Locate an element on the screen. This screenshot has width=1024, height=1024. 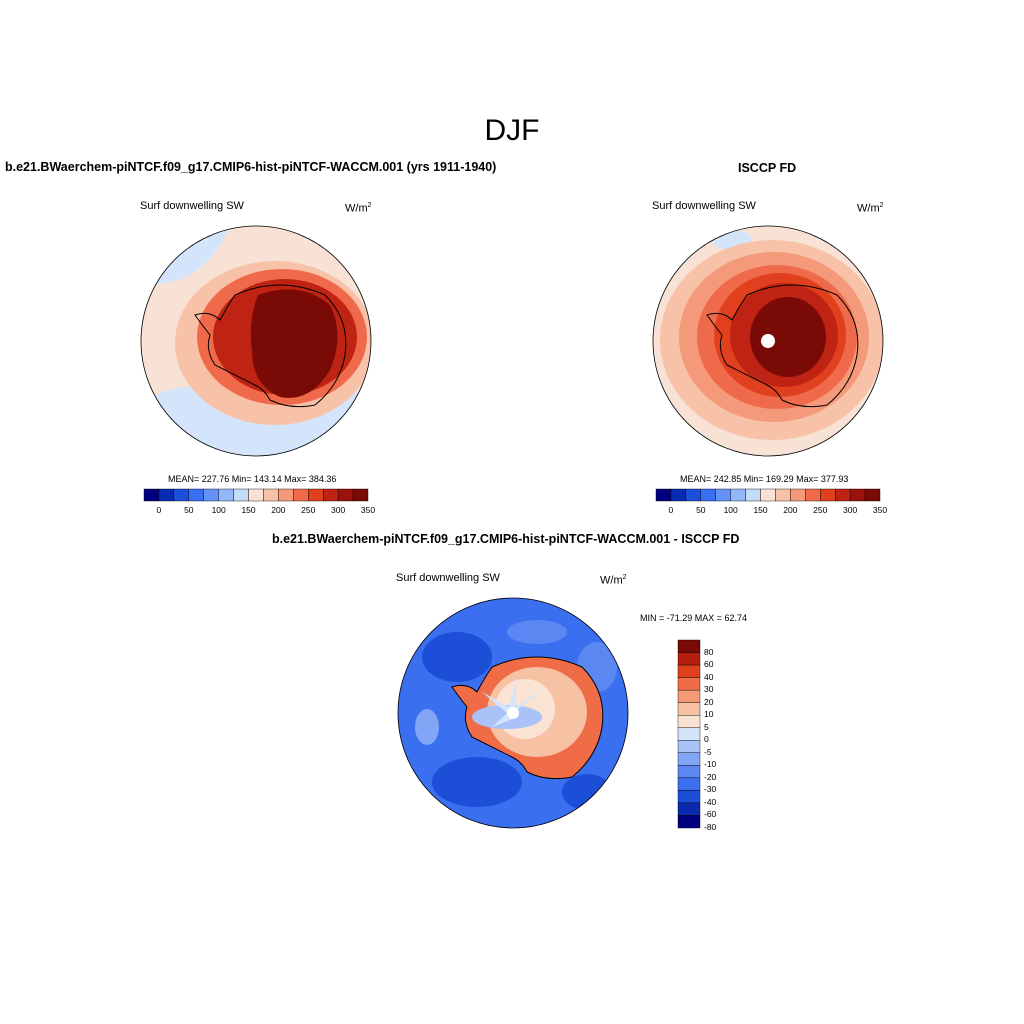
colorbar-tick-label: 80 is located at coordinates (709, 651).